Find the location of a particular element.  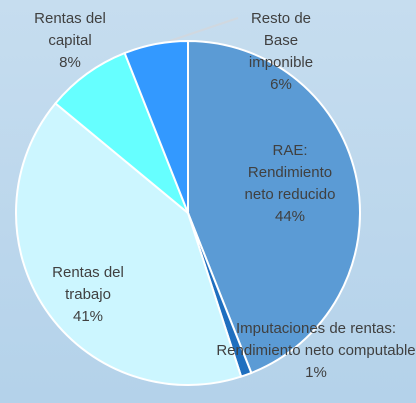

slice-value: 44% is located at coordinates (290, 216).